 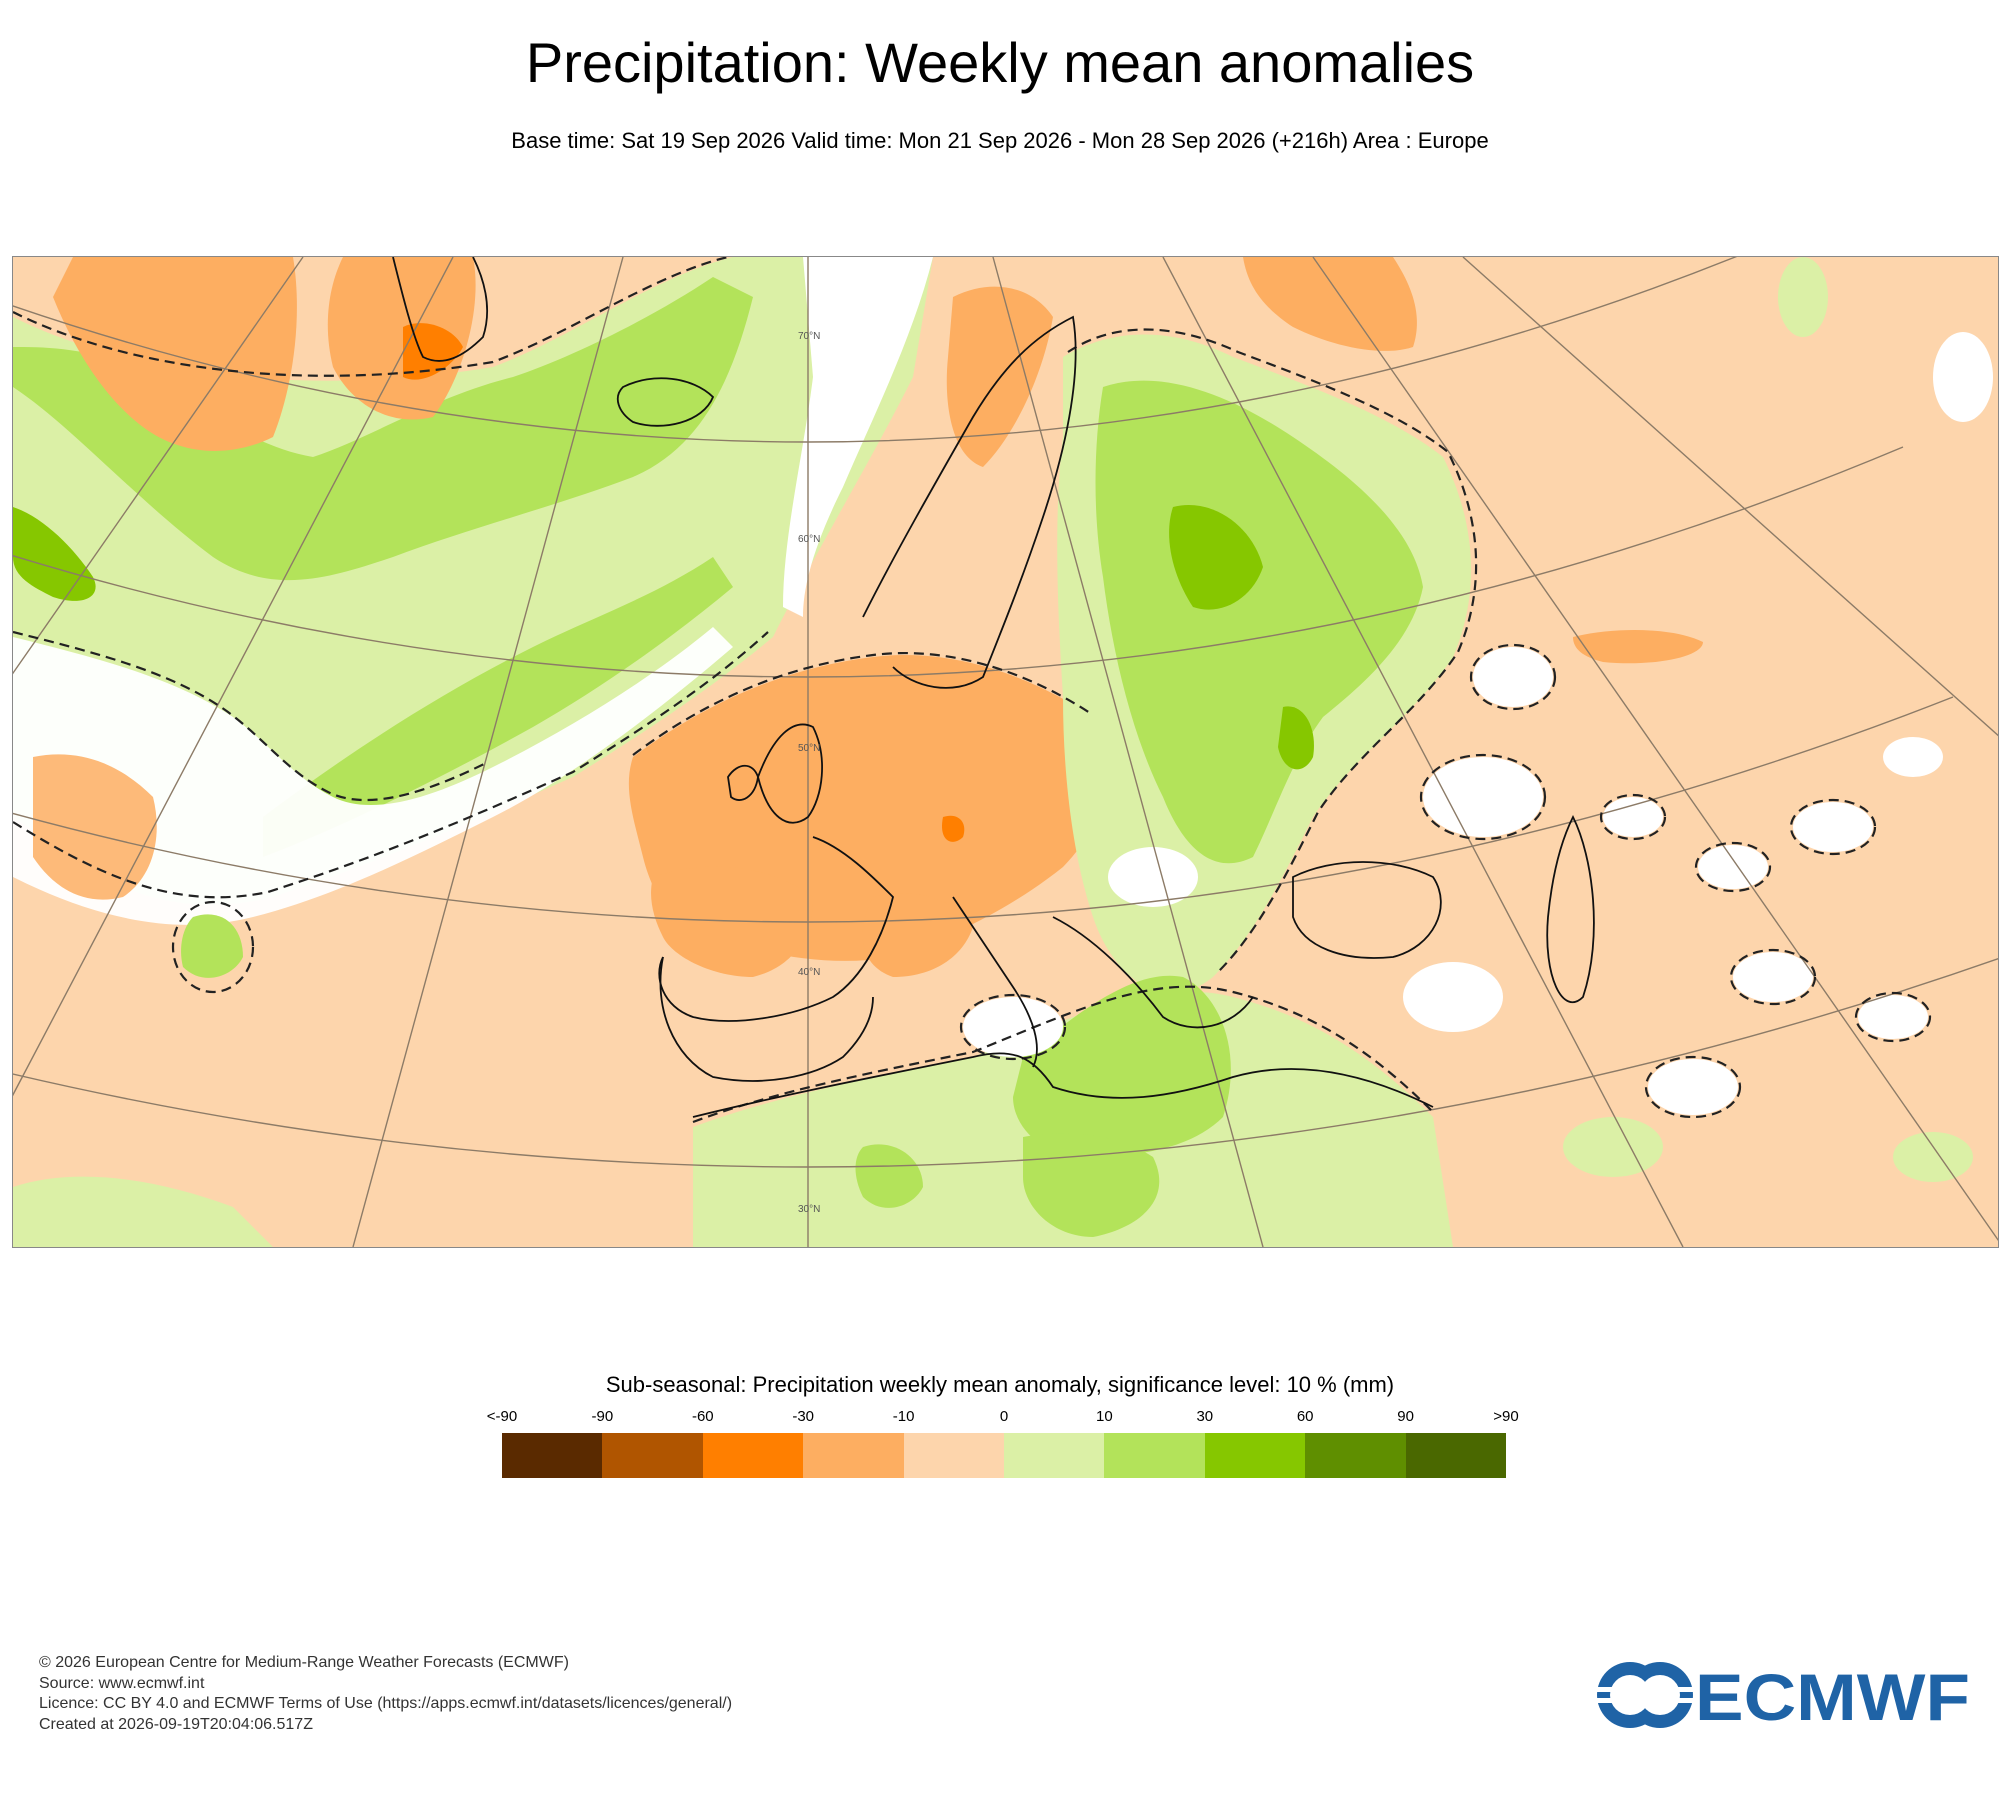 What do you see at coordinates (122, 1683) in the screenshot?
I see `footer-source: Source: www.ecmwf.int` at bounding box center [122, 1683].